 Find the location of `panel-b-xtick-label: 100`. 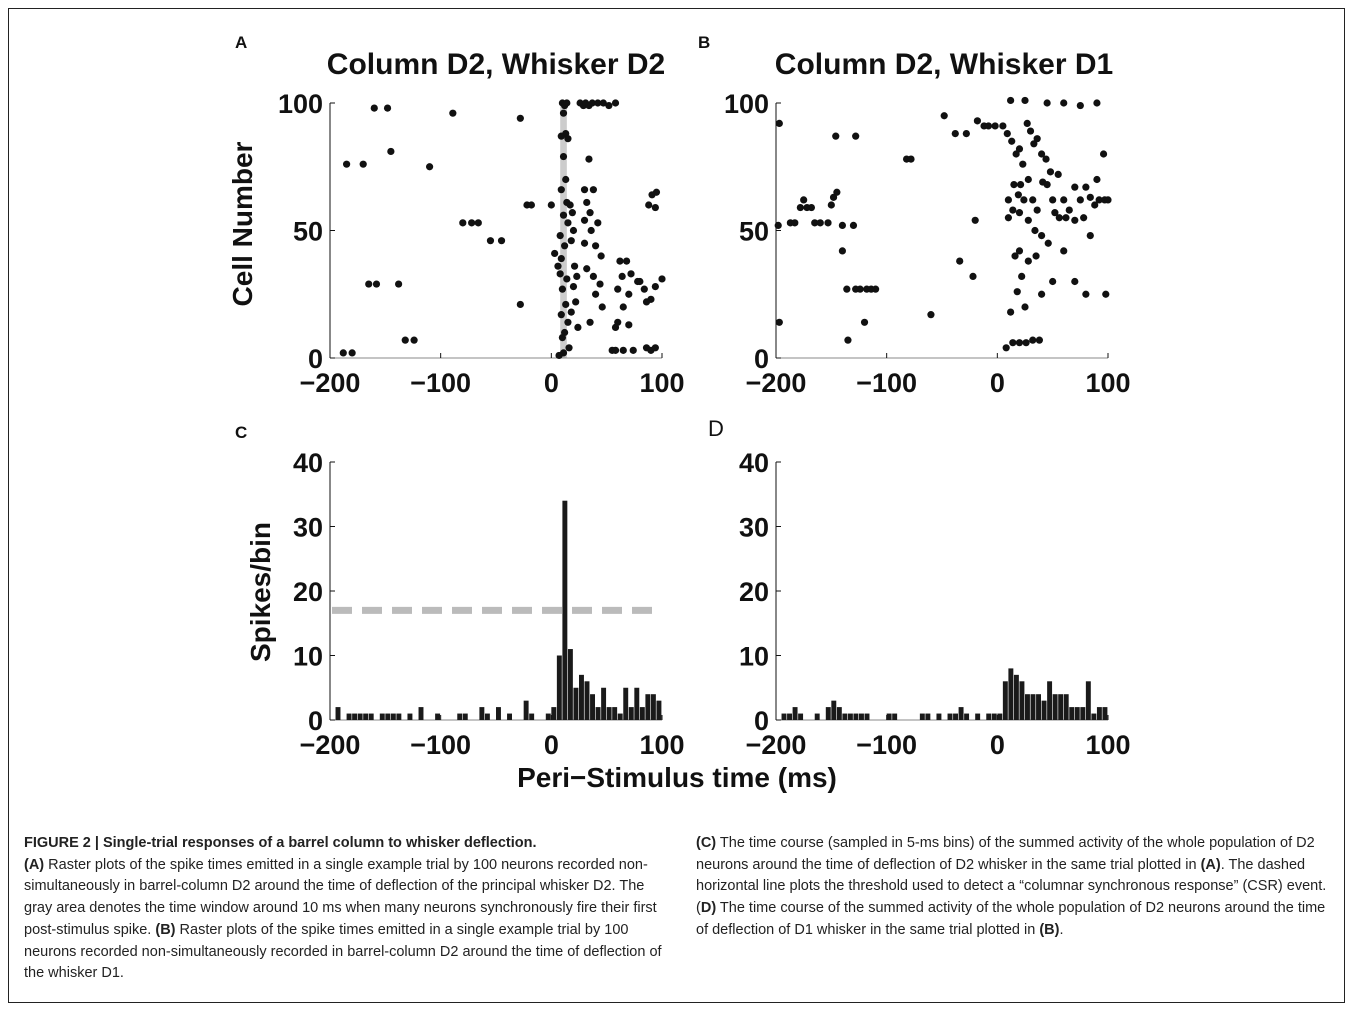

panel-b-xtick-label: 100 is located at coordinates (1107, 383).